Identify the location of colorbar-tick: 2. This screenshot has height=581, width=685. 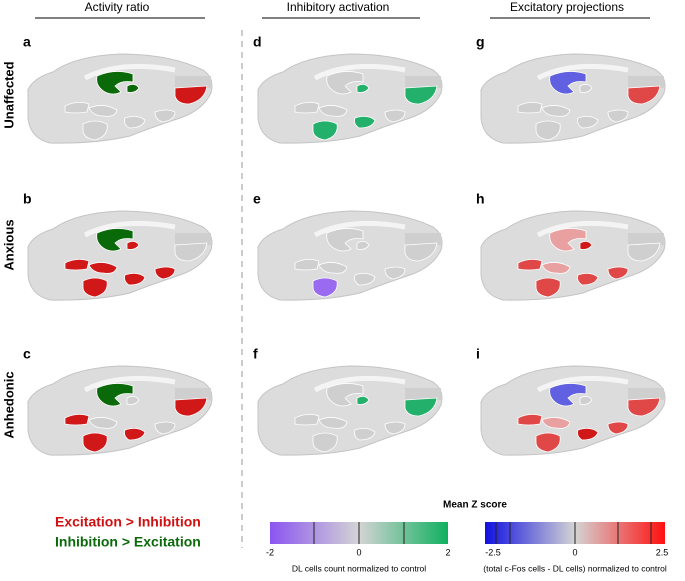
(447, 552).